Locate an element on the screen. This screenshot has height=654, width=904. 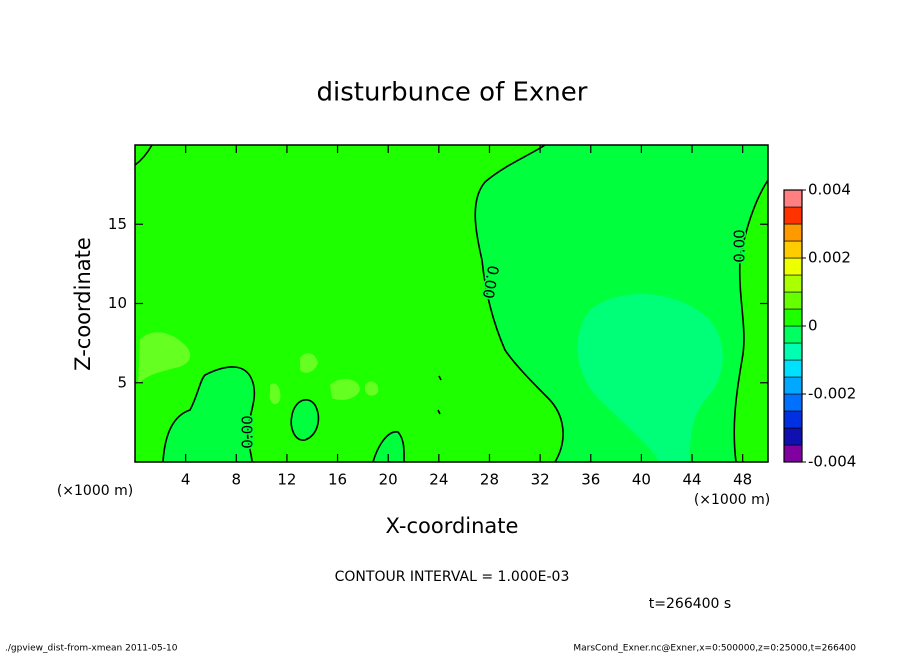
colorbar-tick-label: -0.002 is located at coordinates (832, 394).